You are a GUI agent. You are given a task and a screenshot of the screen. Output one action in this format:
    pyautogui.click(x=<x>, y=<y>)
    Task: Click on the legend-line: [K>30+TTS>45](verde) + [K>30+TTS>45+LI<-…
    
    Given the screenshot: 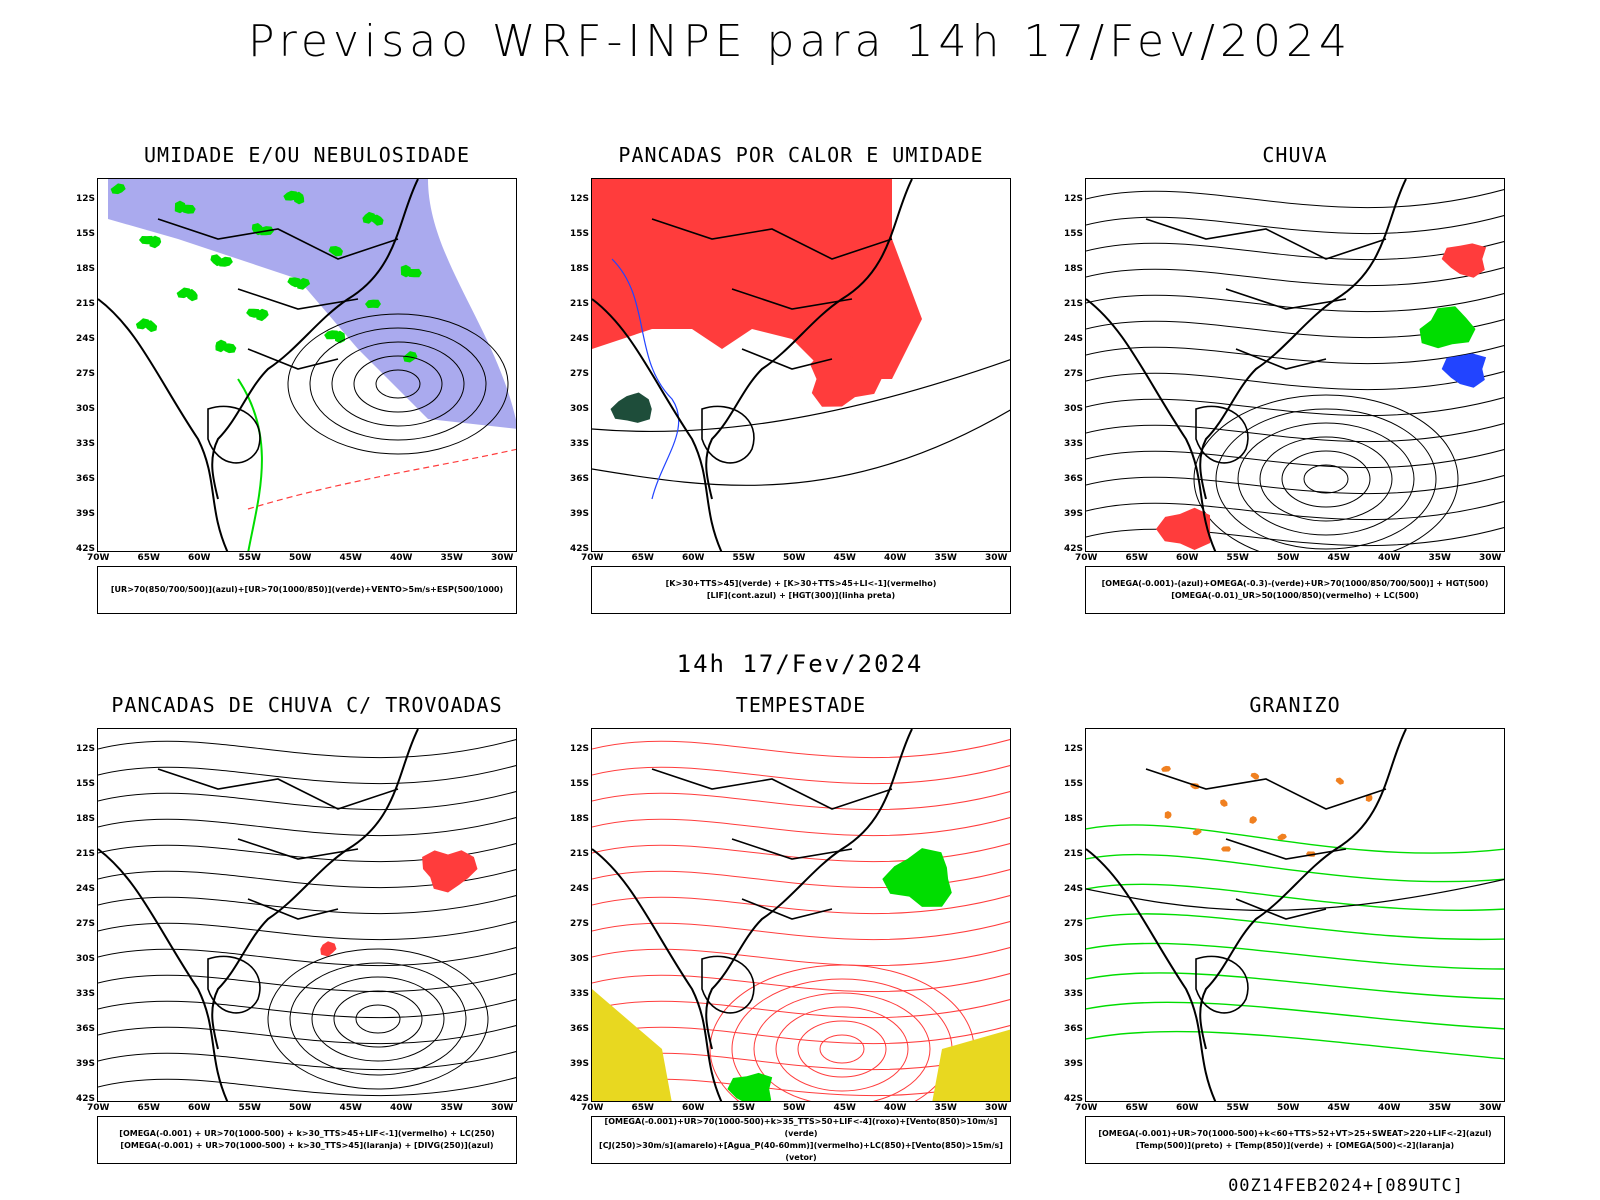 What is the action you would take?
    pyautogui.click(x=801, y=583)
    